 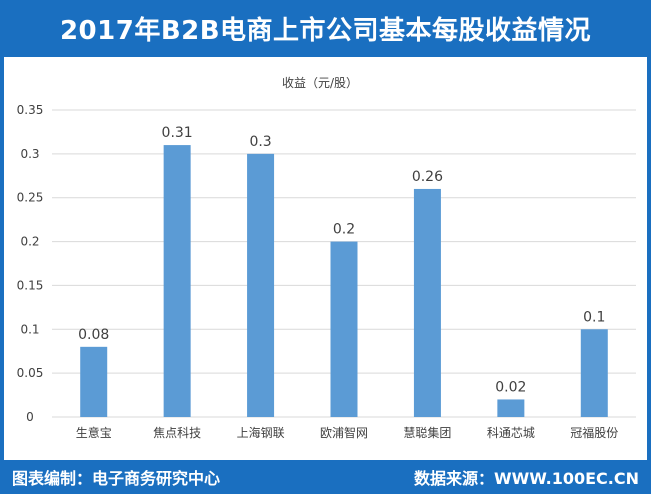 What do you see at coordinates (94, 432) in the screenshot?
I see `x-category-label: 生意宝` at bounding box center [94, 432].